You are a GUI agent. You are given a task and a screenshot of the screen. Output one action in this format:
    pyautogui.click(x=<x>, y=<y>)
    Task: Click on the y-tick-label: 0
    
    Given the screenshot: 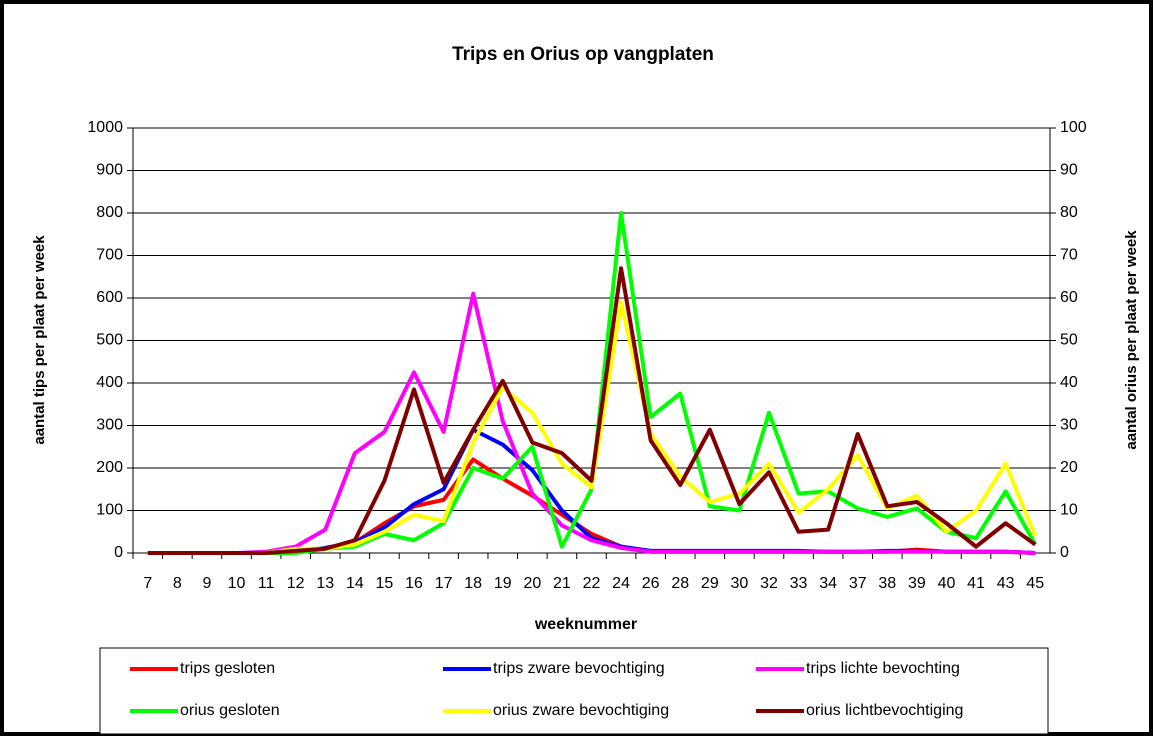 What is the action you would take?
    pyautogui.click(x=118, y=552)
    